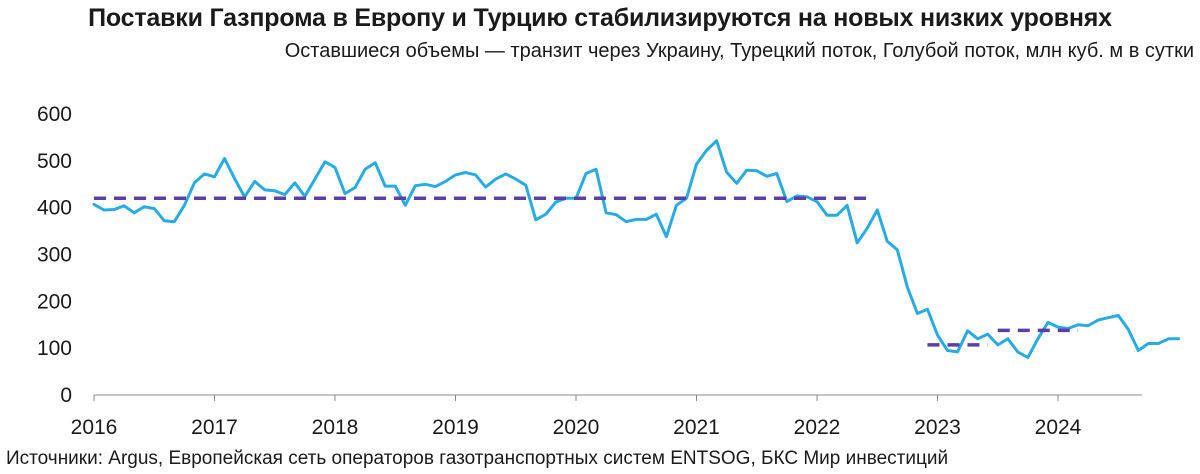 Image resolution: width=1200 pixels, height=474 pixels. What do you see at coordinates (455, 427) in the screenshot?
I see `x-tick-label: 2019` at bounding box center [455, 427].